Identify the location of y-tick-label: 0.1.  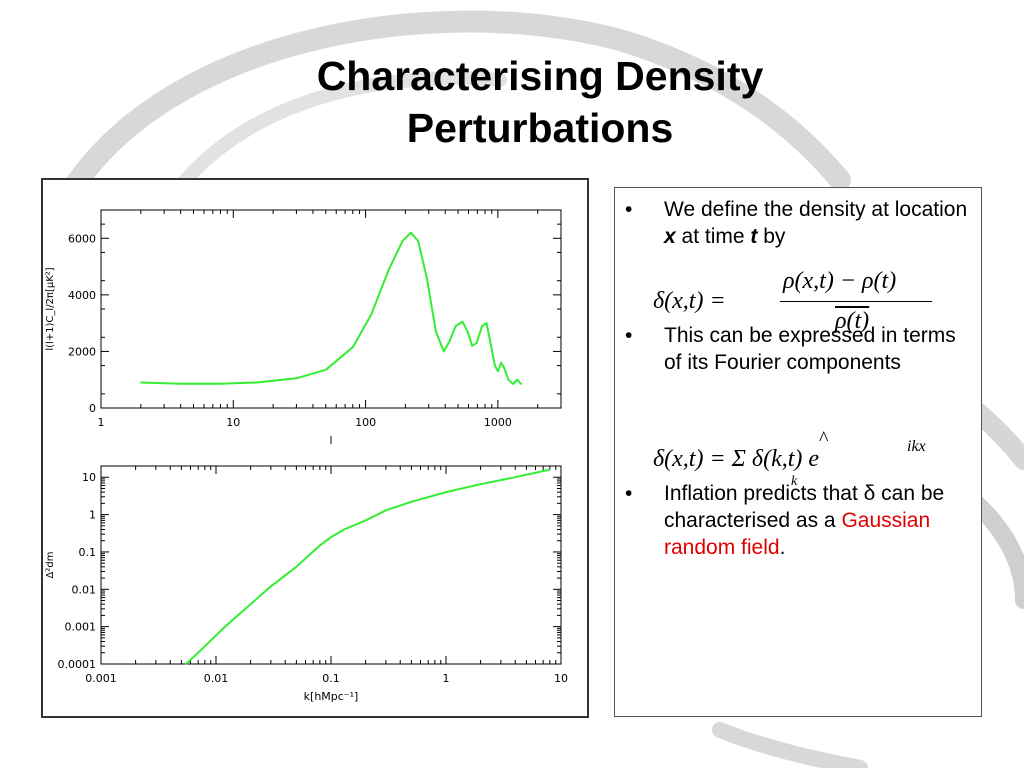
(88, 552).